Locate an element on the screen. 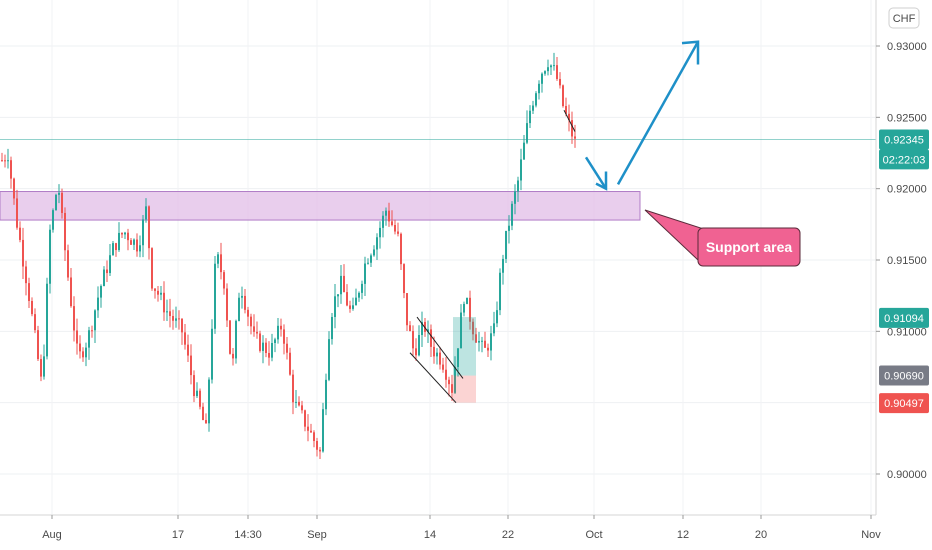 This screenshot has width=932, height=550. support-zone-layer is located at coordinates (438, 179).